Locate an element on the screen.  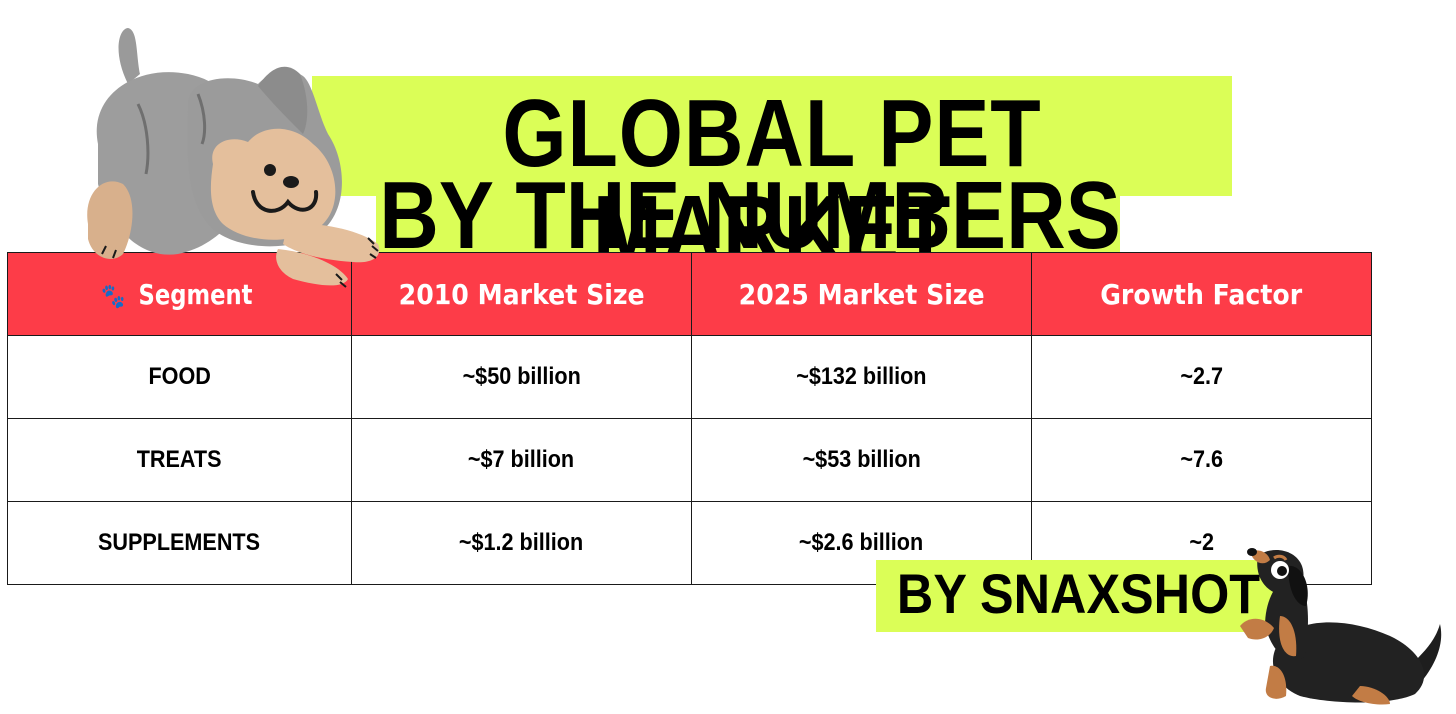
paw-prints-icon: 🐾 is located at coordinates (113, 295).